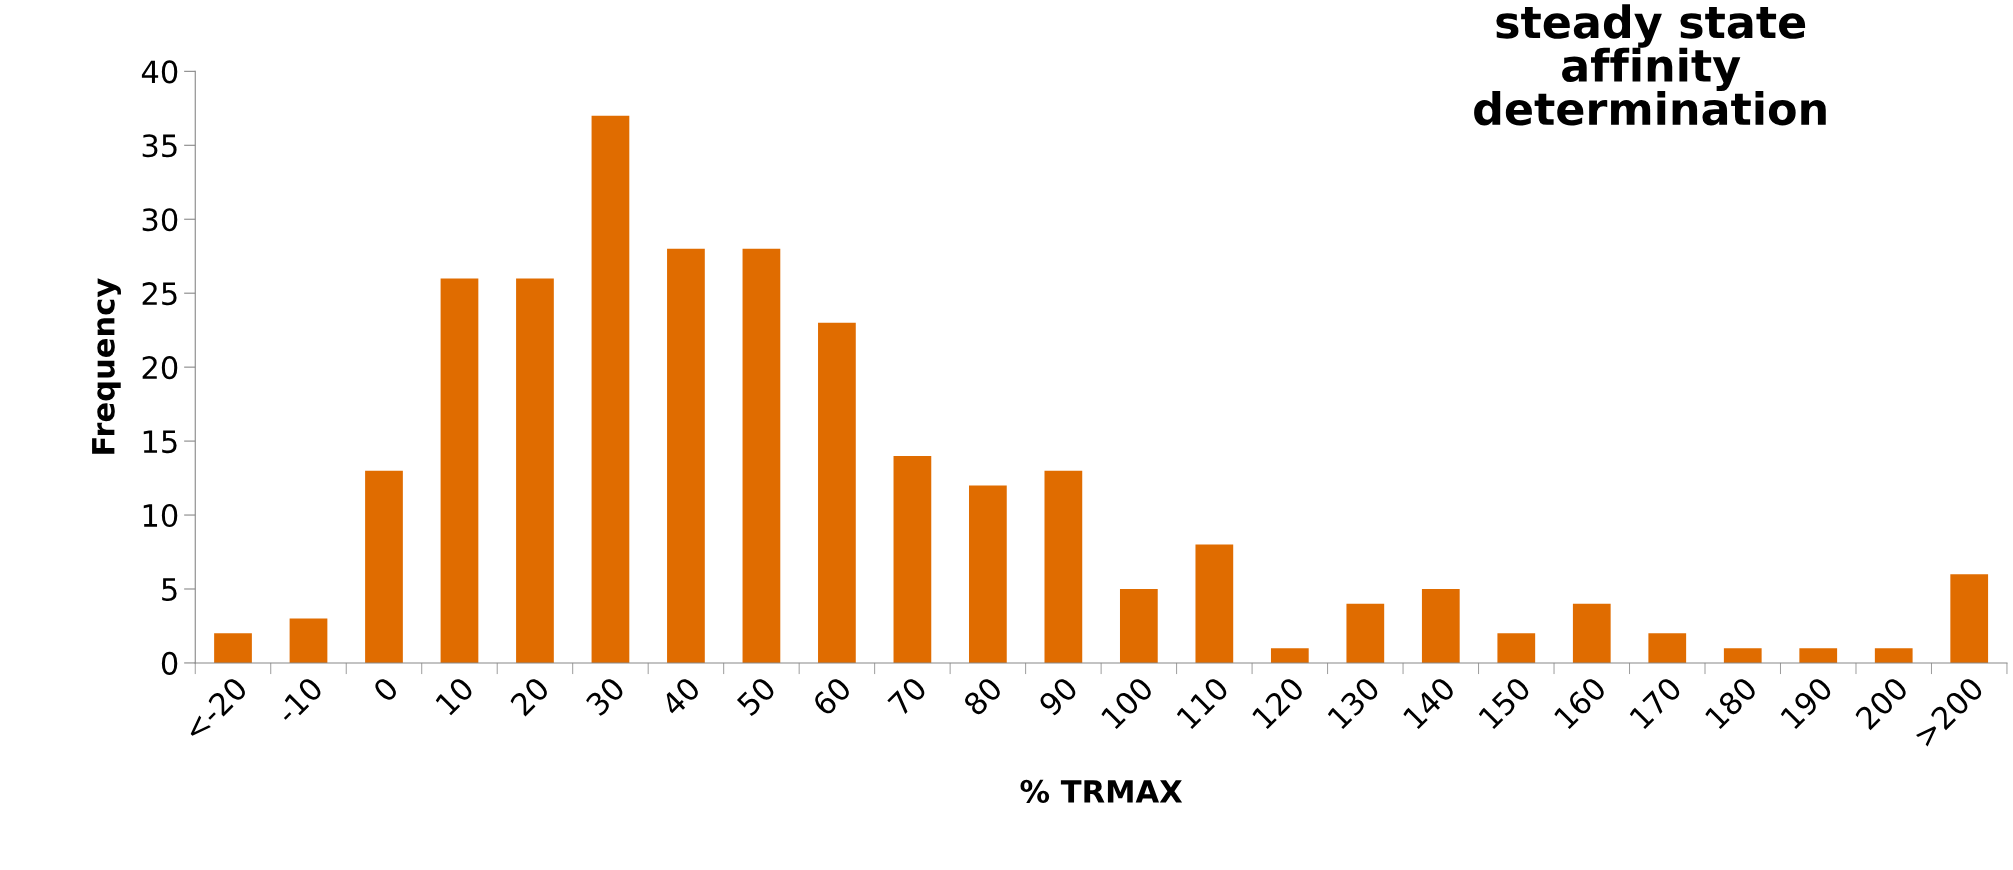 The width and height of the screenshot is (2013, 870). What do you see at coordinates (832, 696) in the screenshot?
I see `x-tick-label: 60` at bounding box center [832, 696].